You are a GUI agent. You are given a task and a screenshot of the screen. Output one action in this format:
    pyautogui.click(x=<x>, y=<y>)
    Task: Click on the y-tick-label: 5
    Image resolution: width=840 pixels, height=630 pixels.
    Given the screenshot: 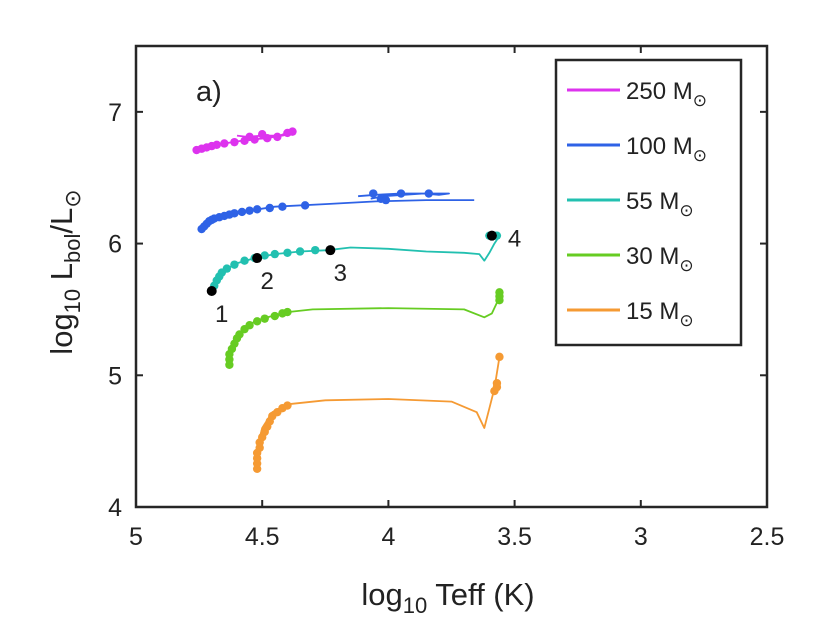 What is the action you would take?
    pyautogui.click(x=115, y=376)
    